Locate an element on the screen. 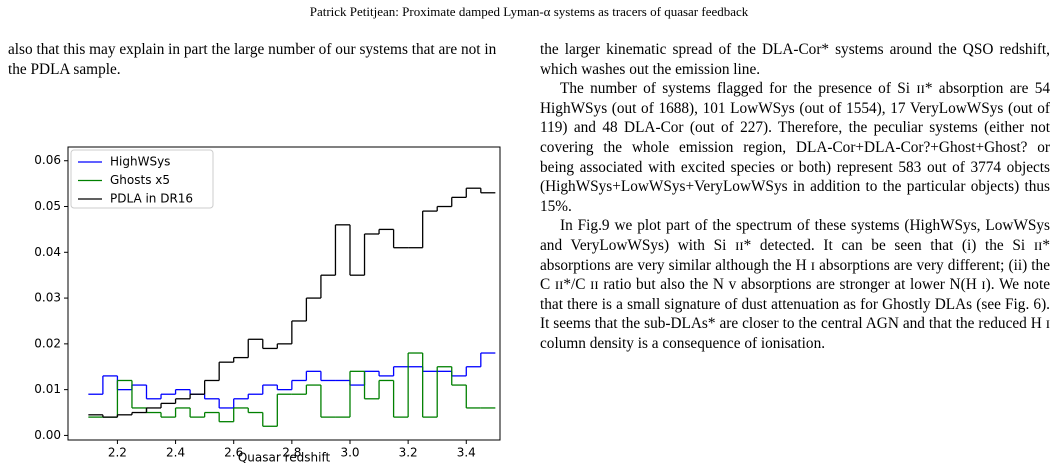  x-tick-label: 3.0 is located at coordinates (349, 453).